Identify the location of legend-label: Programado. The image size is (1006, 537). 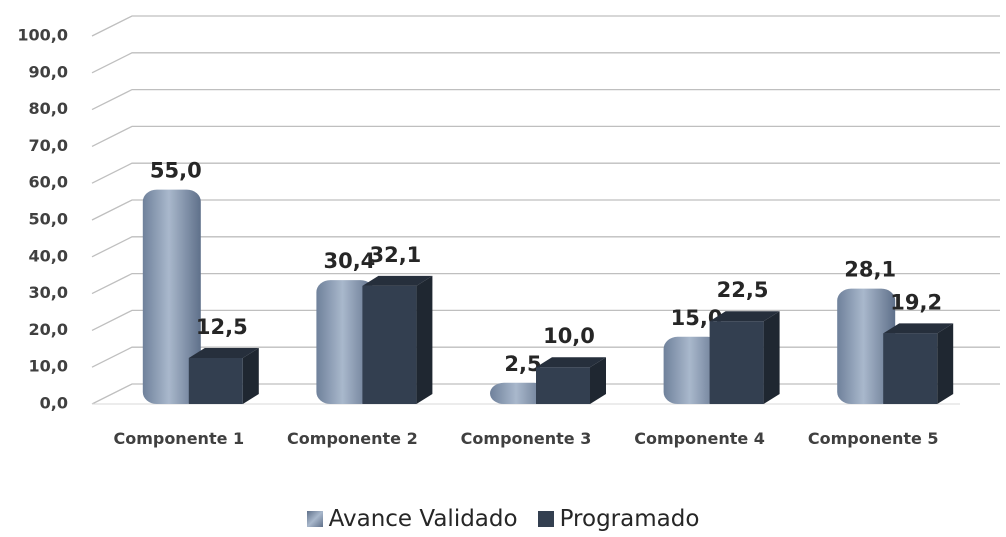
(629, 519).